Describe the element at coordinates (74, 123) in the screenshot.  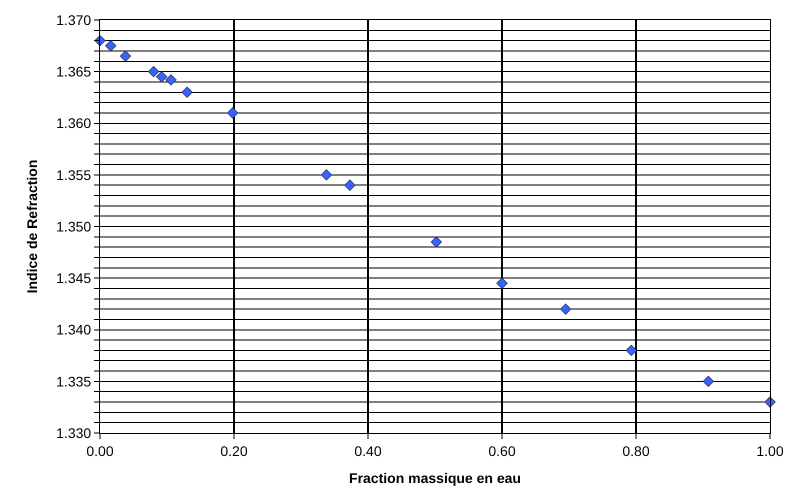
I see `y-tick-label: 1.360` at that location.